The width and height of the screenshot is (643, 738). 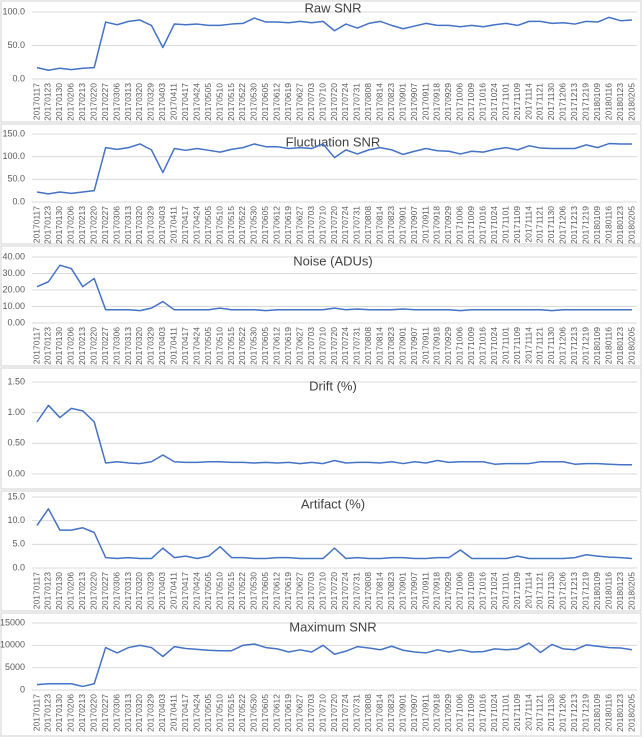 I want to click on y-tick-label: 50.0, so click(x=16, y=45).